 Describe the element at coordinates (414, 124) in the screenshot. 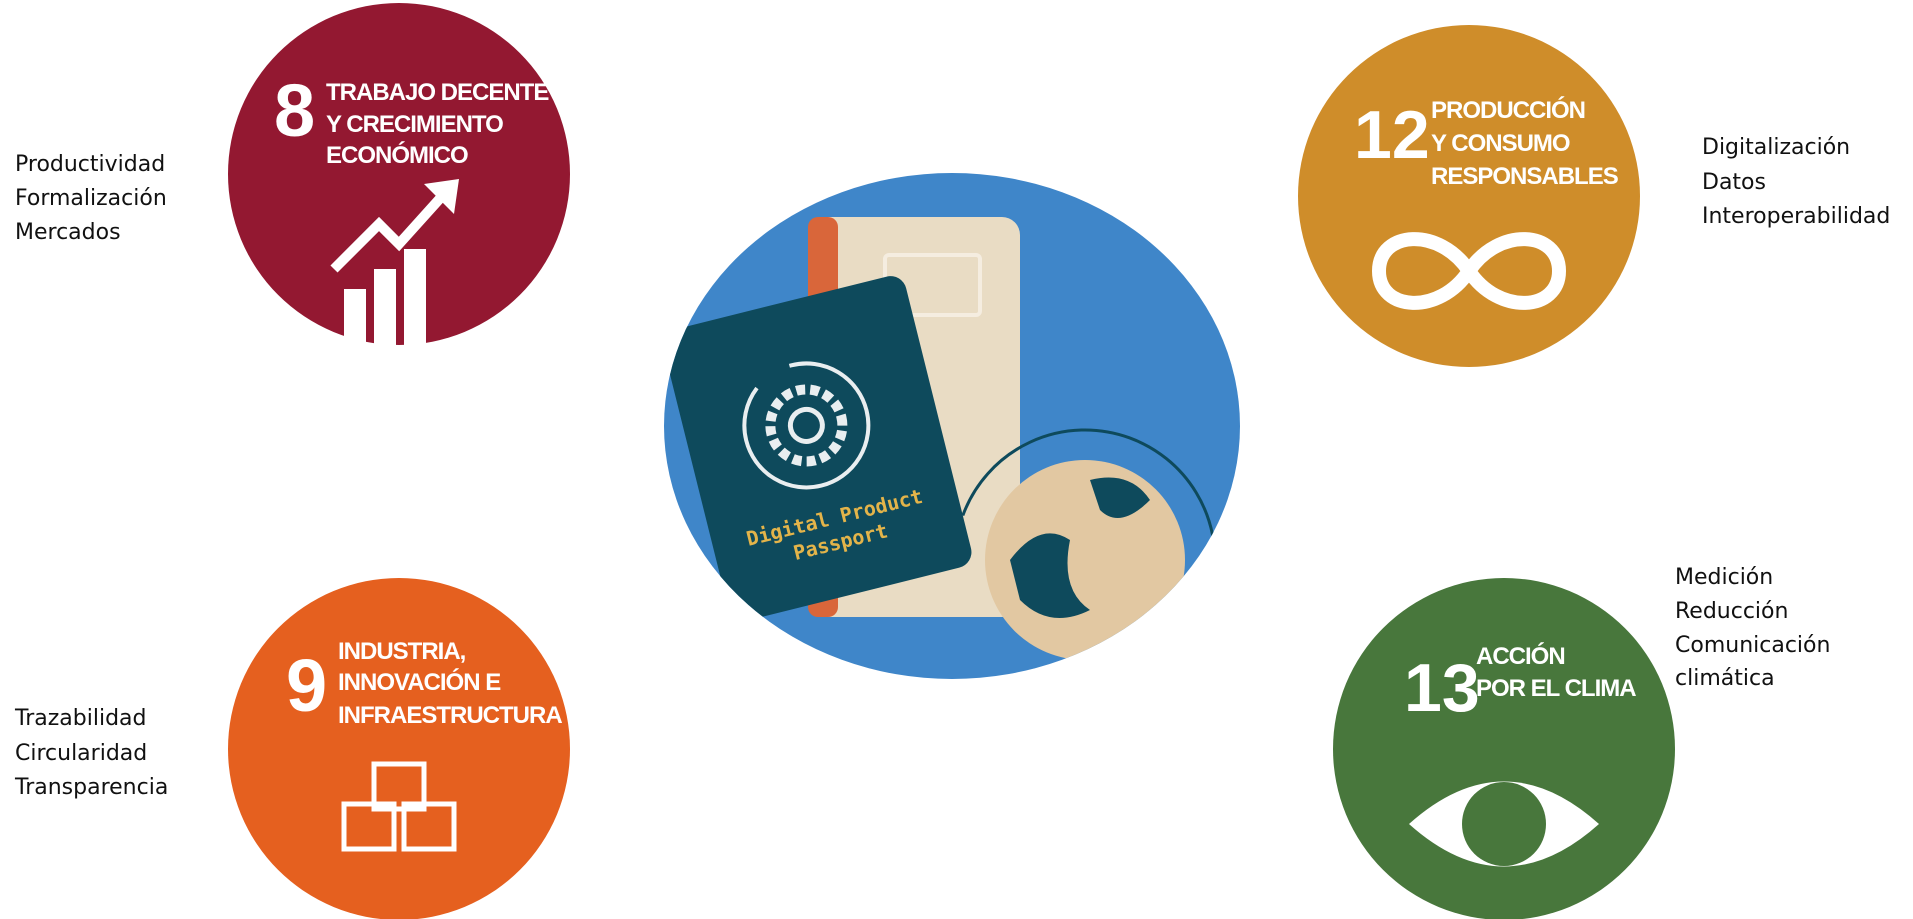

I see `sdg-title: Y CRECIMIENTO` at that location.